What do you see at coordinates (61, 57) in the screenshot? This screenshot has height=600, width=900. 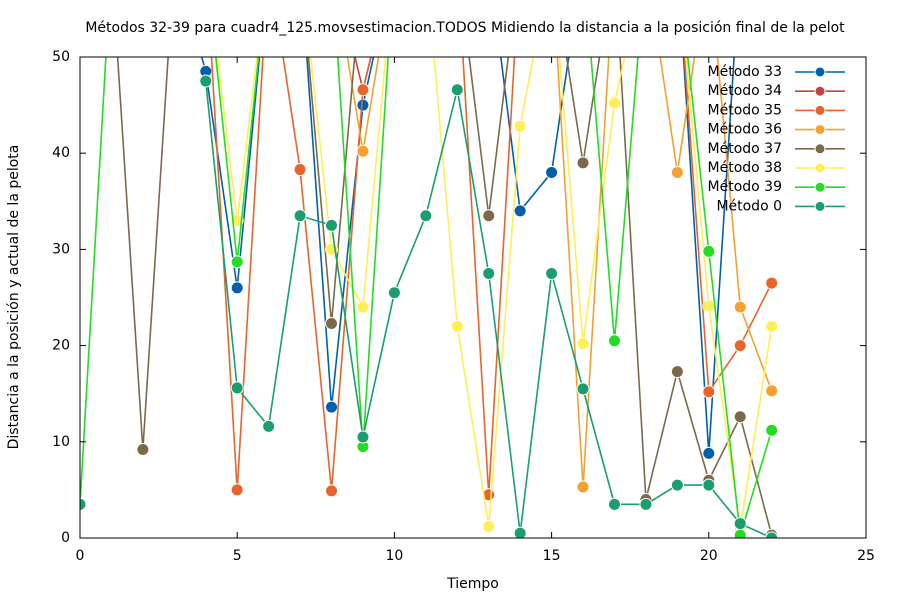 I see `y-tick-label: 50` at bounding box center [61, 57].